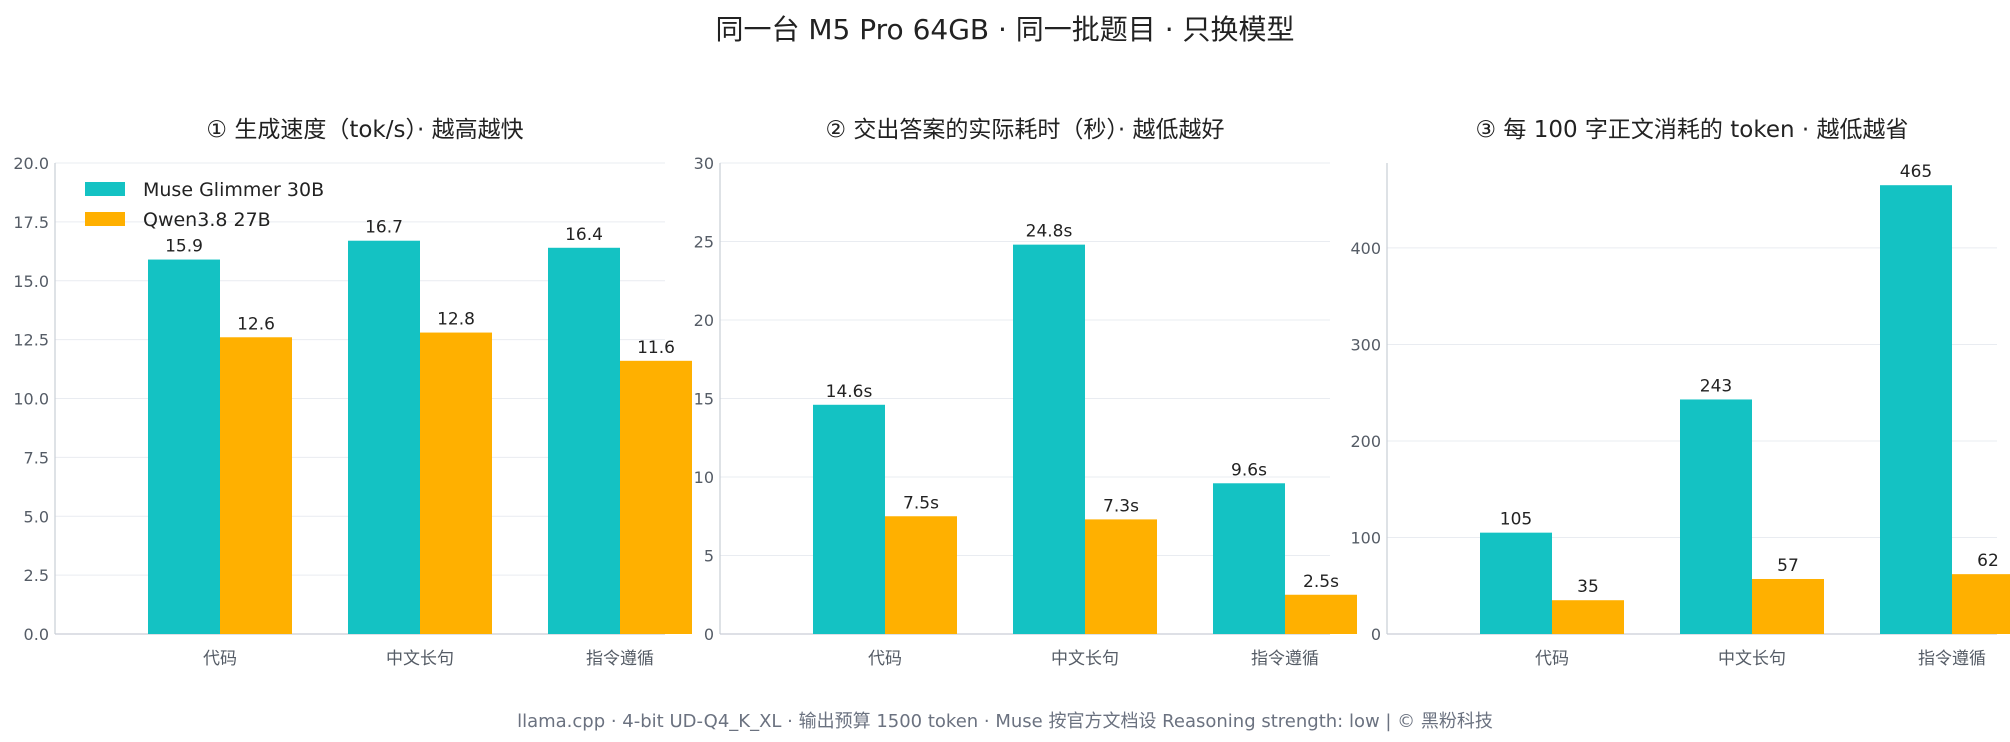 This screenshot has height=742, width=2010. What do you see at coordinates (1588, 587) in the screenshot?
I see `chart-3-data-label: 35` at bounding box center [1588, 587].